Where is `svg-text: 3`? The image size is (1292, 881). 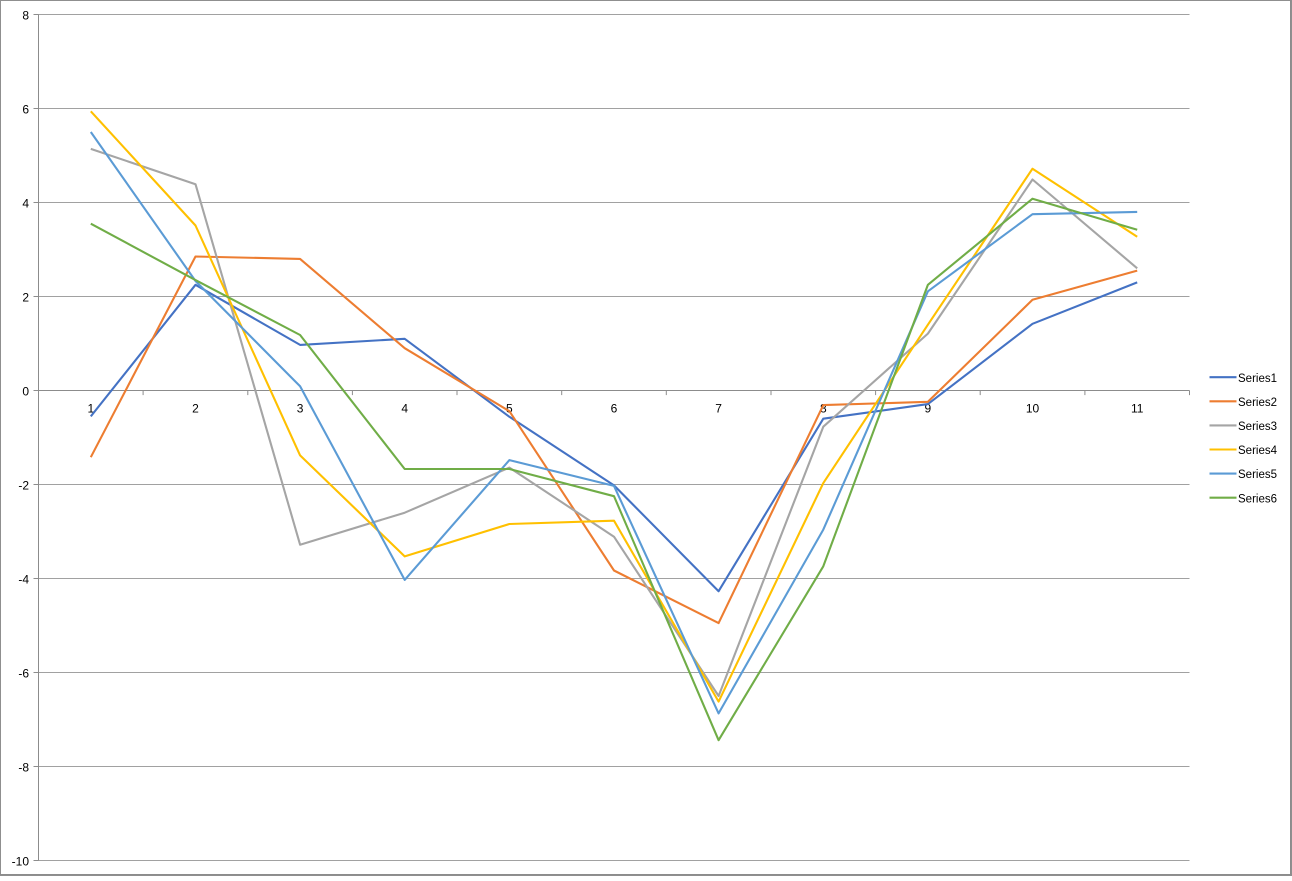 svg-text: 3 is located at coordinates (300, 408).